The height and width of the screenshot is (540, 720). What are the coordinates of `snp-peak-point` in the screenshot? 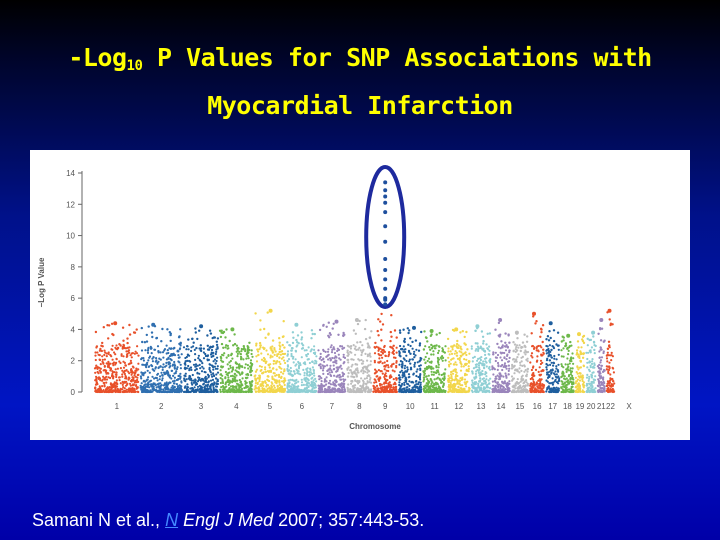 It's located at (477, 326).